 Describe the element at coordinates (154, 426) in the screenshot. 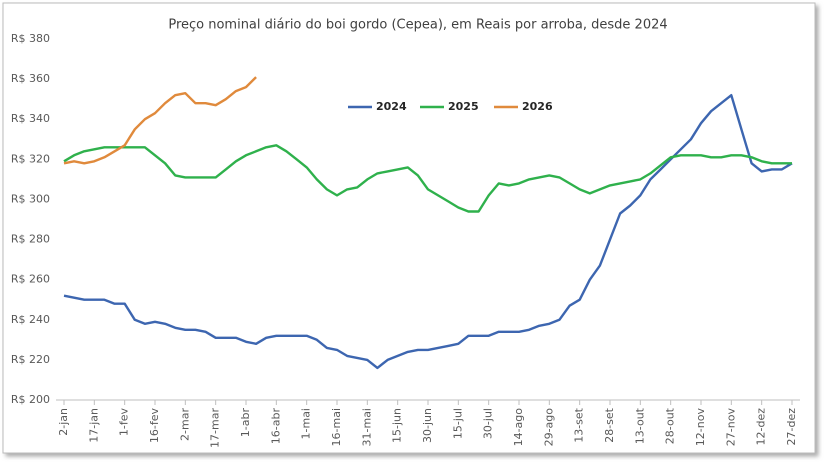

I see `x-tick-label: 16-fev` at that location.